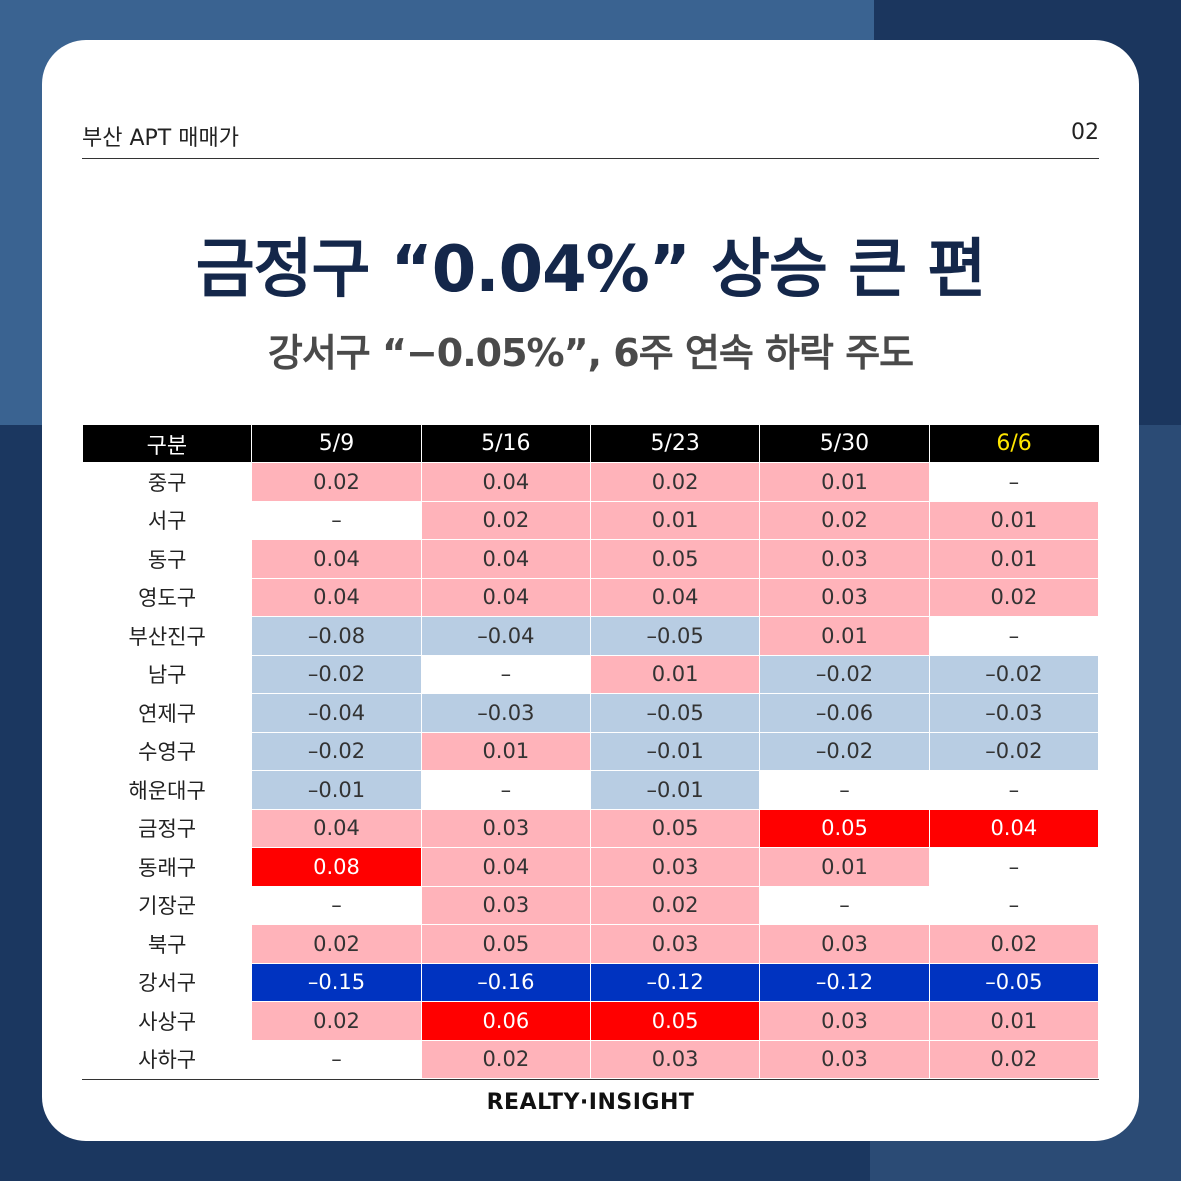 The width and height of the screenshot is (1181, 1181). What do you see at coordinates (167, 559) in the screenshot?
I see `district-label: 동구` at bounding box center [167, 559].